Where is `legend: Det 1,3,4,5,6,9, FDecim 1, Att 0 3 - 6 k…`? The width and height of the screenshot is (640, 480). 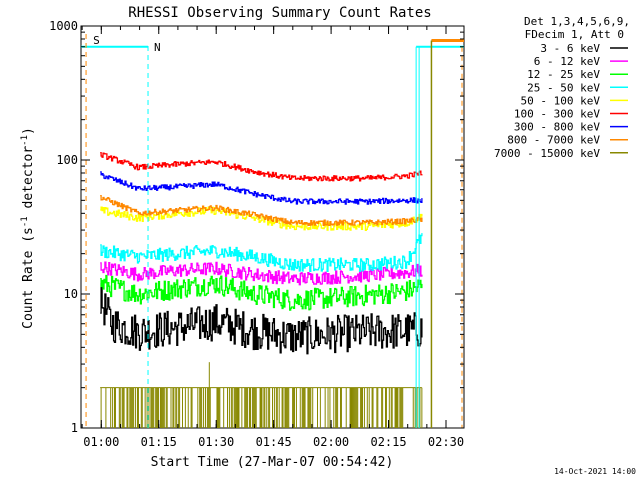 legend: Det 1,3,4,5,6,9, FDecim 1, Att 0 3 - 6 k… is located at coordinates (562, 87).